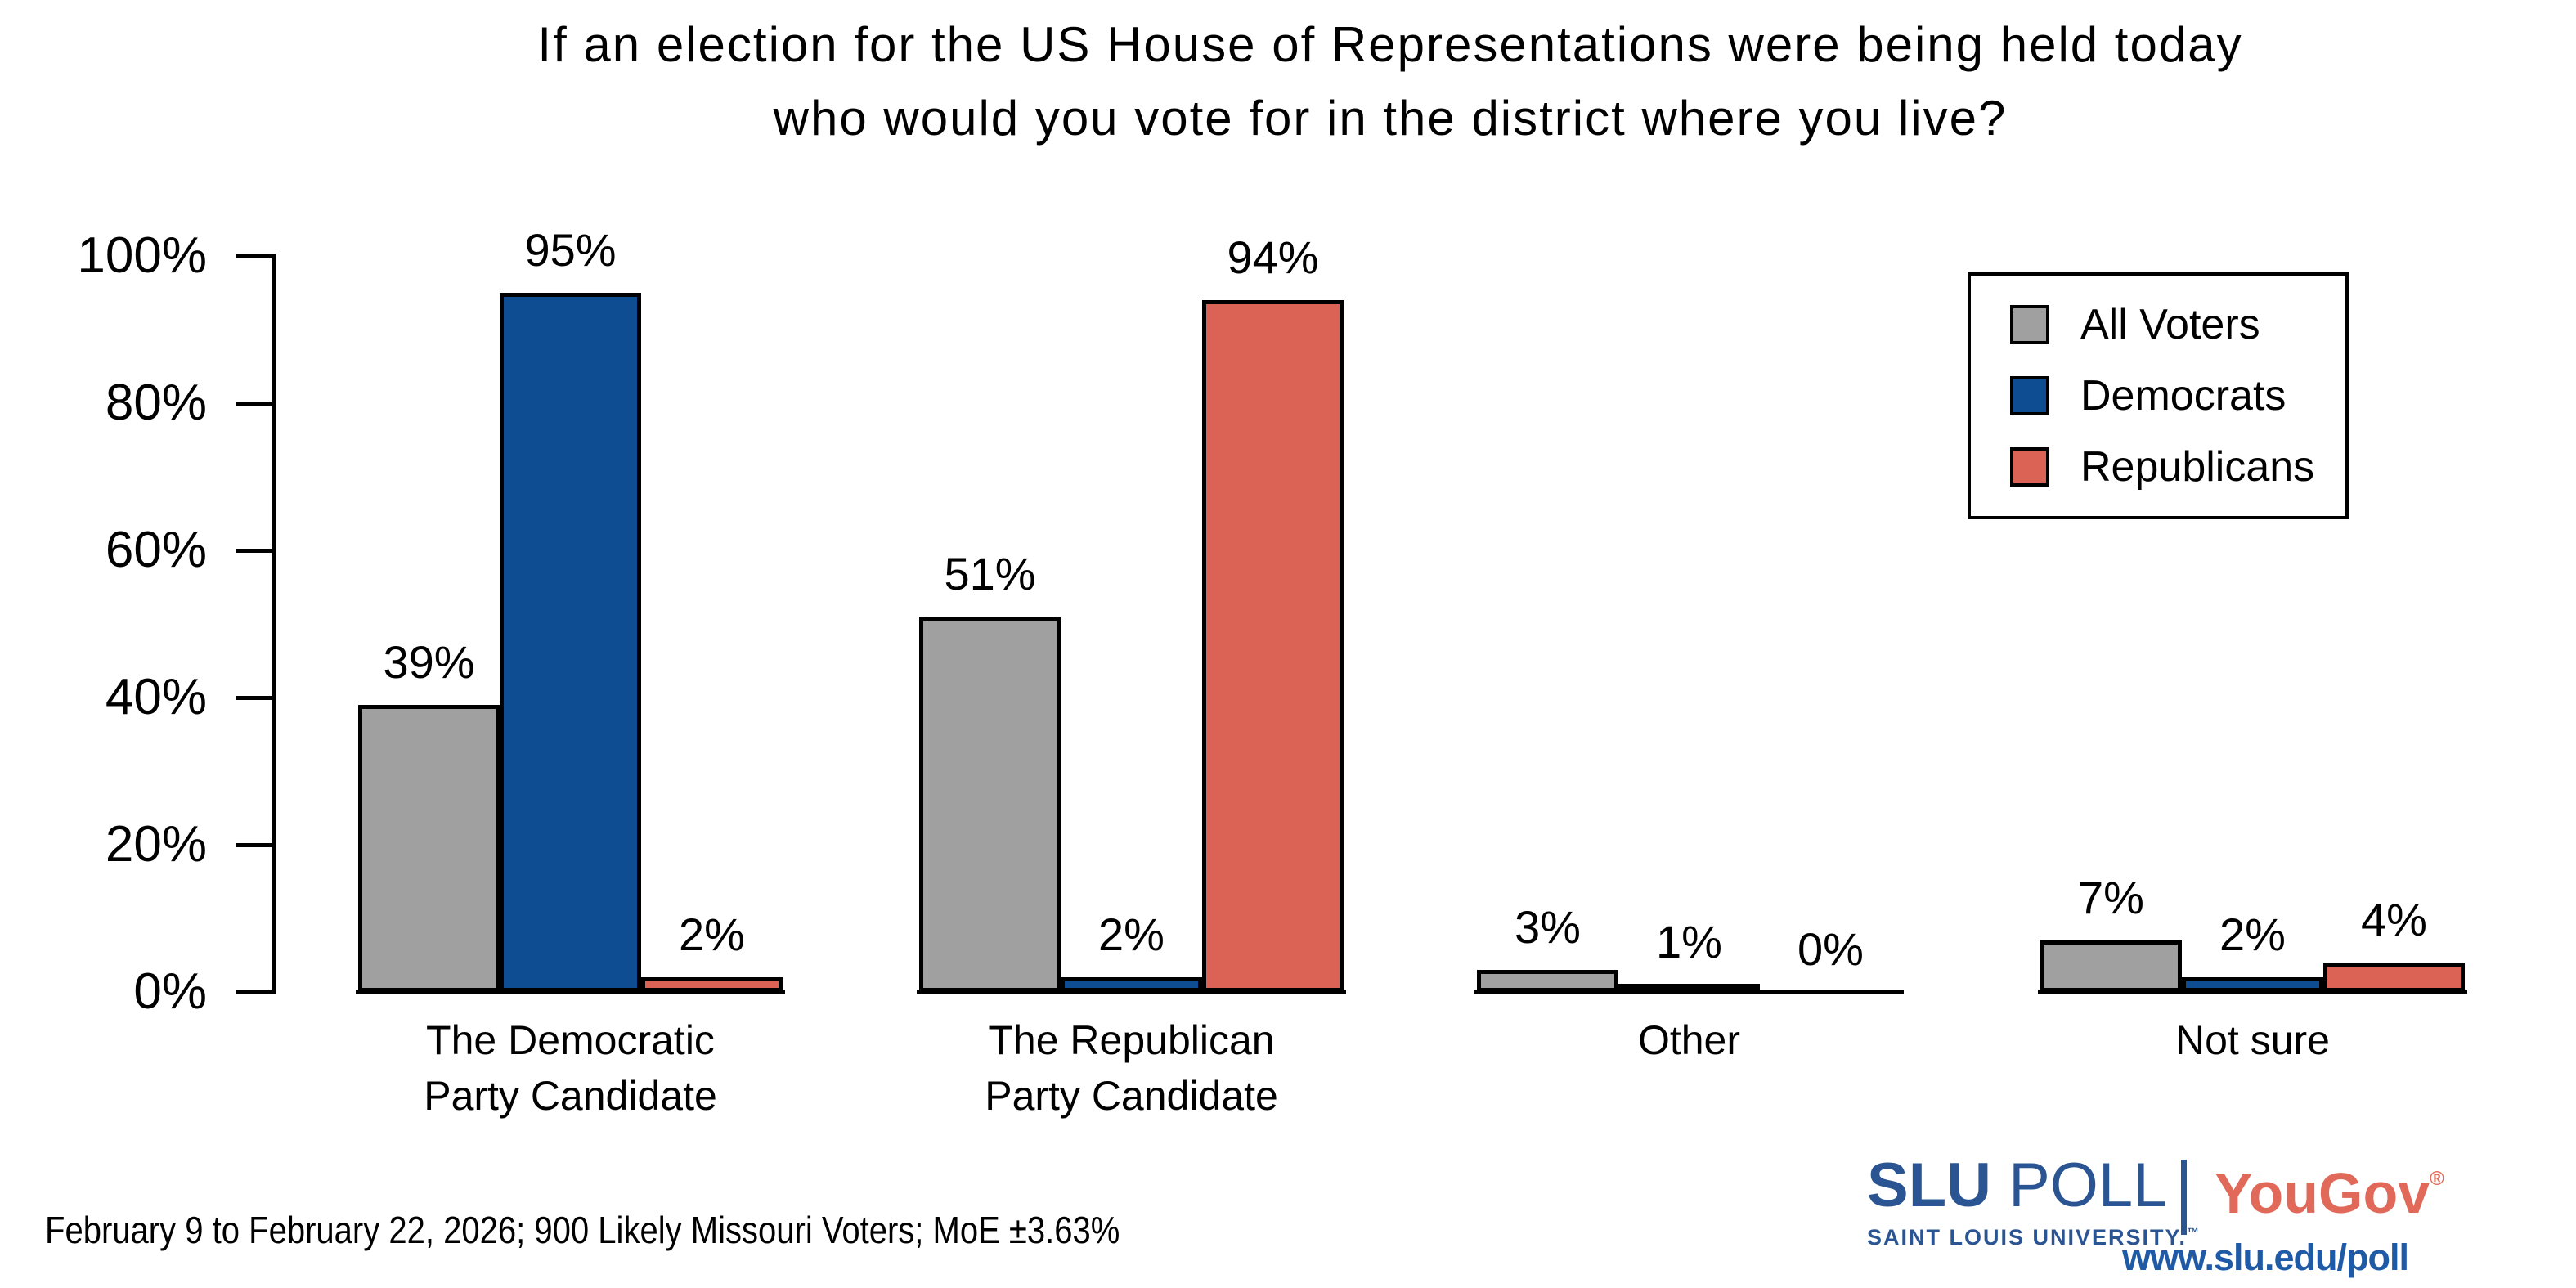  Describe the element at coordinates (2265, 1257) in the screenshot. I see `slu-poll-url: www.slu.edu/poll` at that location.